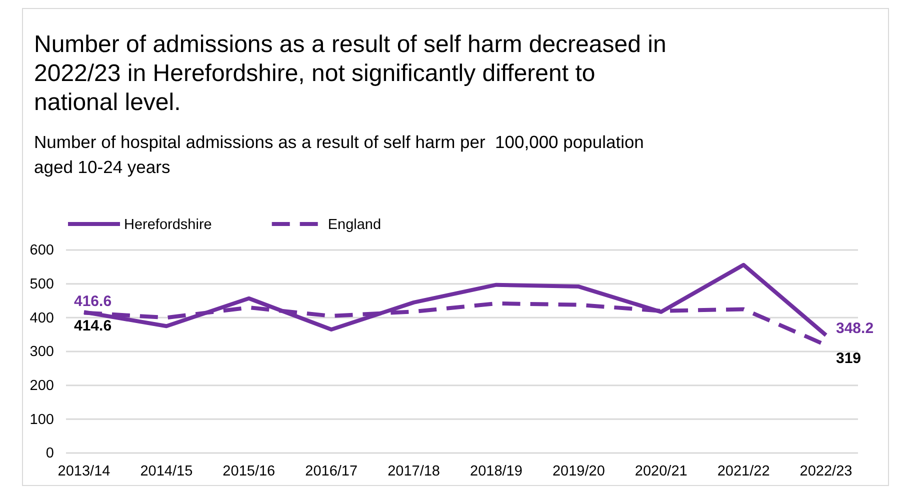 The height and width of the screenshot is (490, 897). What do you see at coordinates (84, 471) in the screenshot?
I see `x-tick-label: 2013/14` at bounding box center [84, 471].